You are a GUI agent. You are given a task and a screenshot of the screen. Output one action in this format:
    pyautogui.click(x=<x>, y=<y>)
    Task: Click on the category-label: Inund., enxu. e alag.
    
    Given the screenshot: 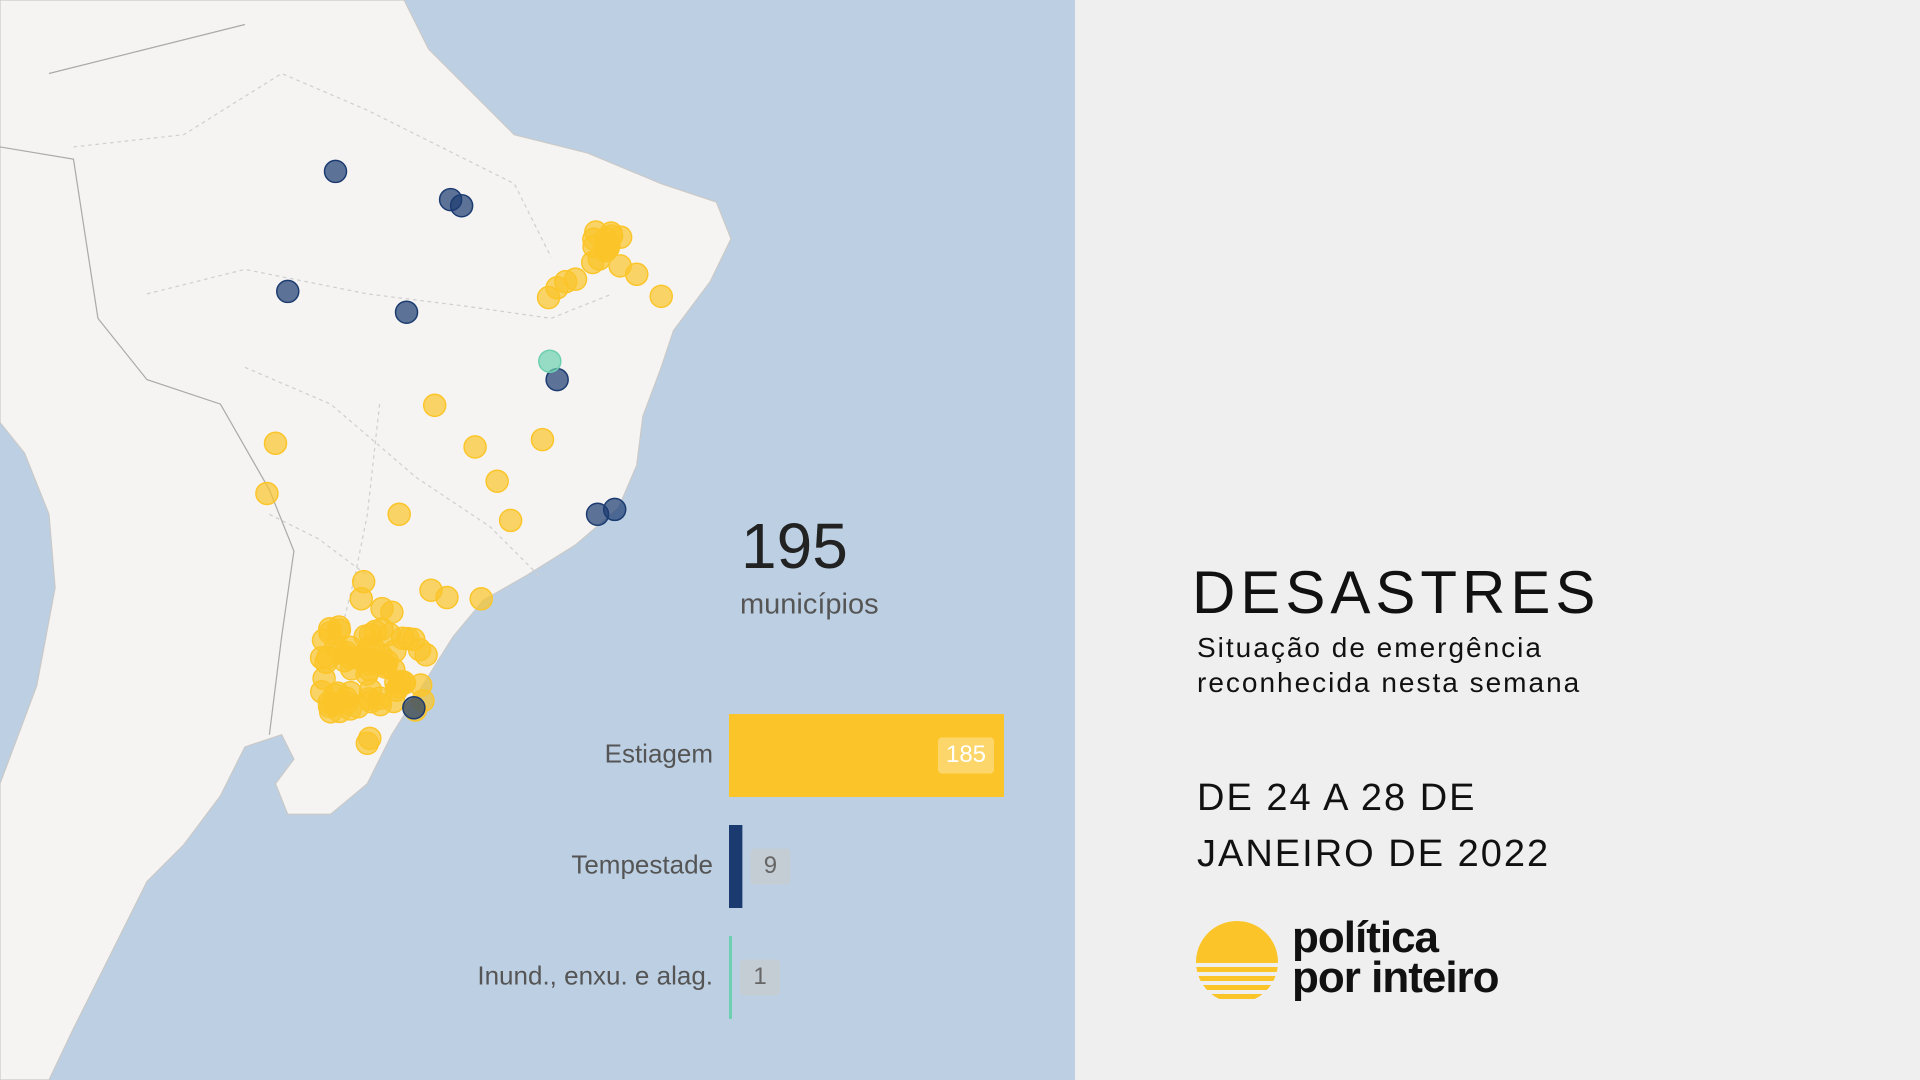 What is the action you would take?
    pyautogui.click(x=595, y=975)
    